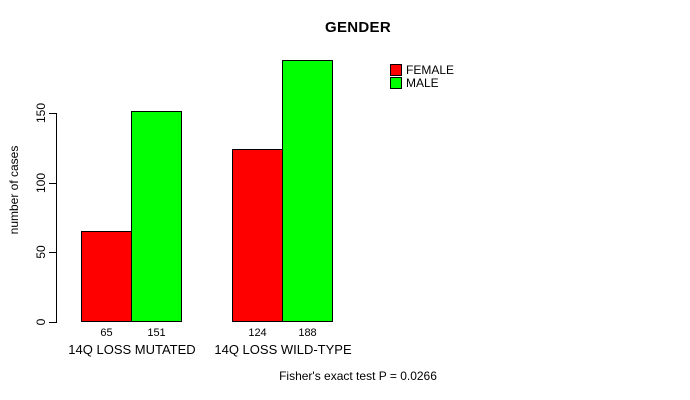 The width and height of the screenshot is (690, 400). What do you see at coordinates (132, 349) in the screenshot?
I see `x-category-label: 14Q LOSS MUTATED` at bounding box center [132, 349].